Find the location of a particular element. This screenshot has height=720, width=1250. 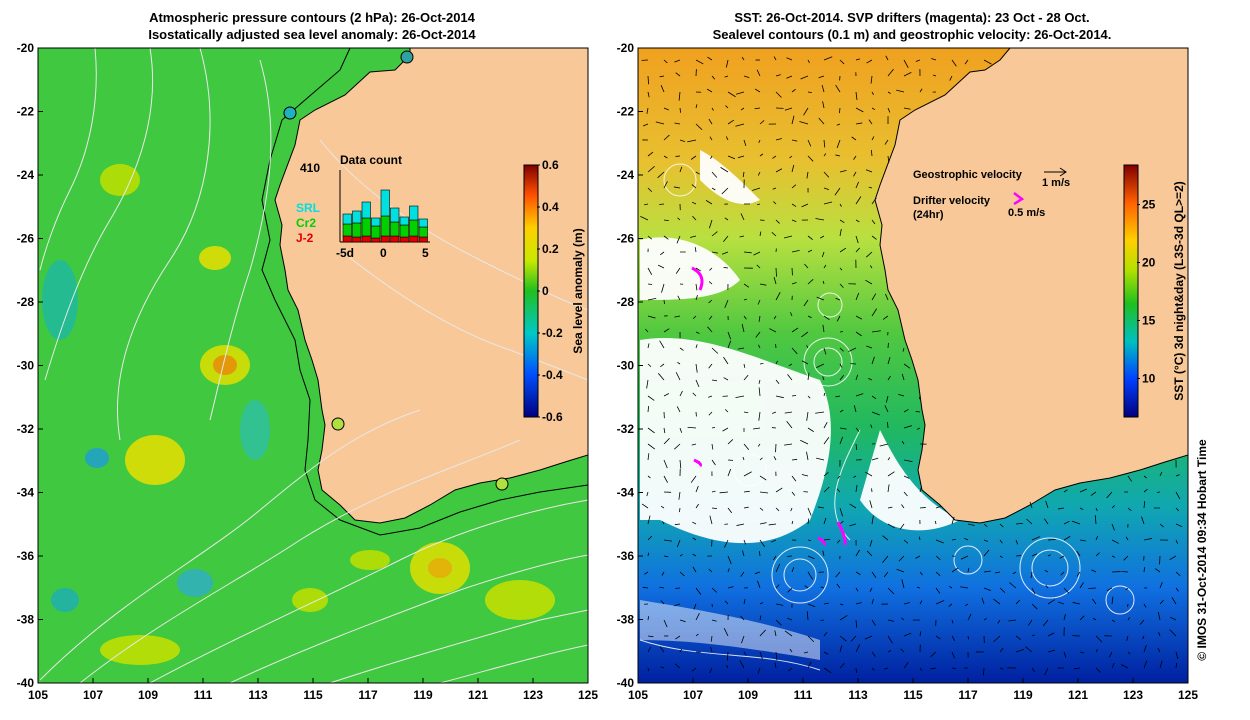

colorbar-tick-label: 10 is located at coordinates (1149, 378).